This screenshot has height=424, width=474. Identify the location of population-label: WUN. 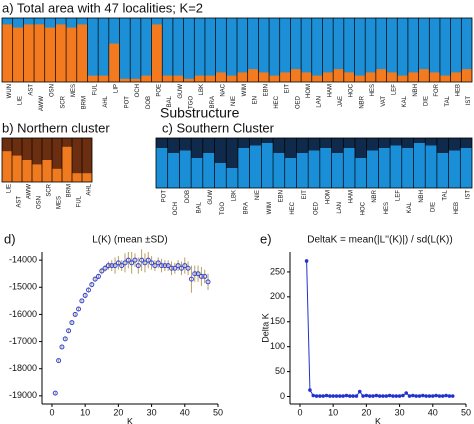
(10, 91).